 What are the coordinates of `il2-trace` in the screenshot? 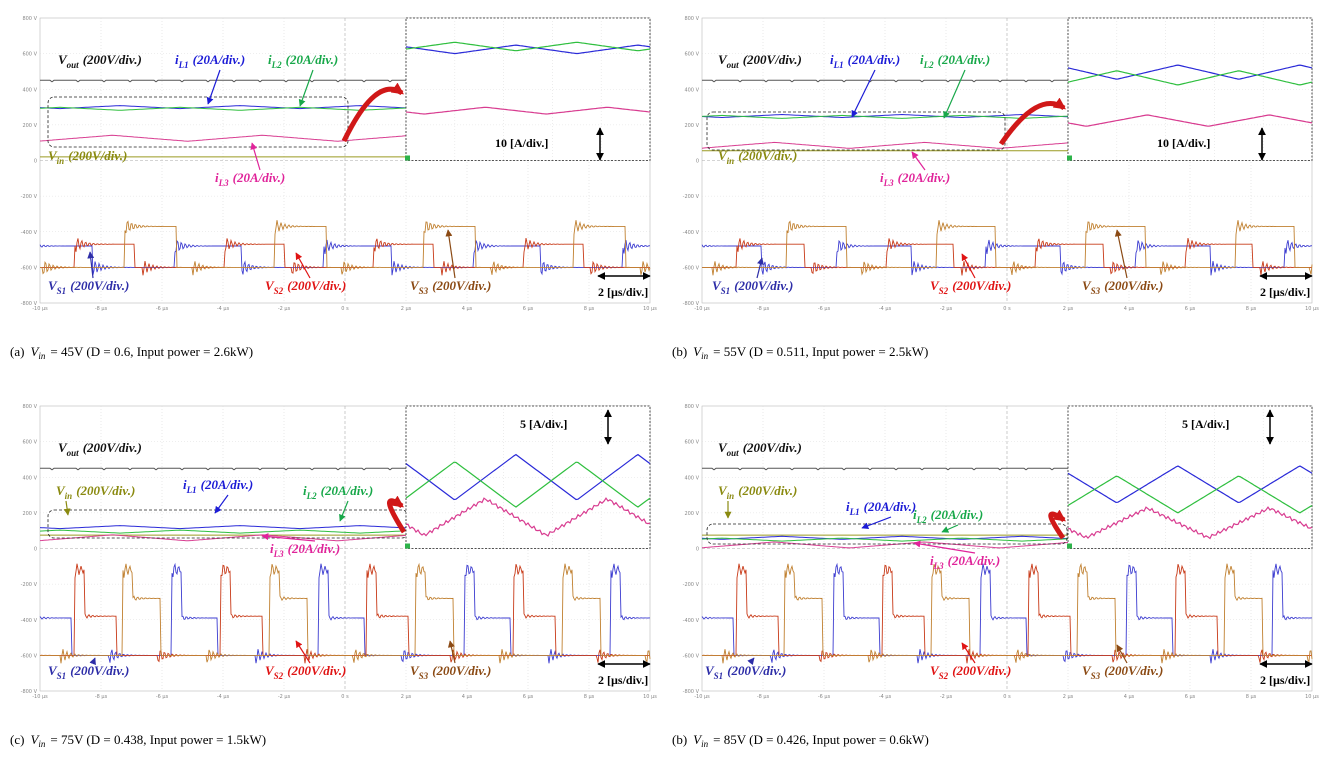 It's located at (223, 531).